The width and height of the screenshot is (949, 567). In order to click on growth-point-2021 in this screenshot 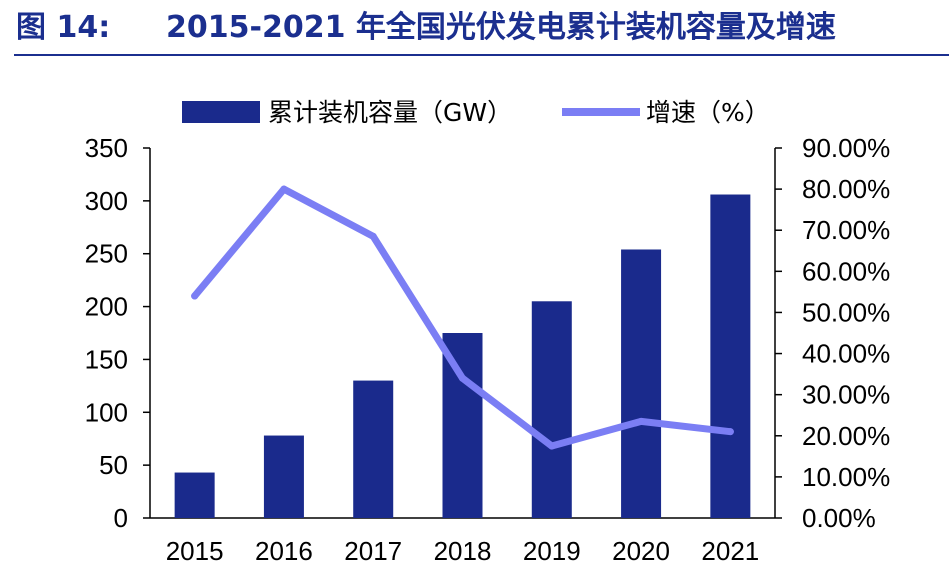, I will do `click(730, 432)`.